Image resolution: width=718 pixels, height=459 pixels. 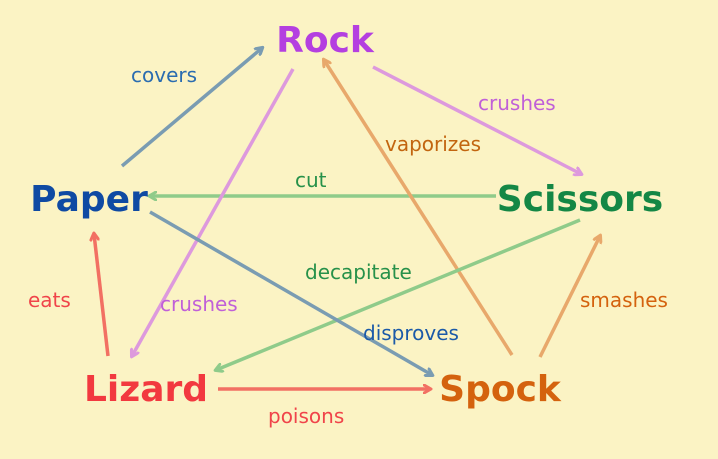 I want to click on node-lizard: Lizard, so click(x=146, y=389).